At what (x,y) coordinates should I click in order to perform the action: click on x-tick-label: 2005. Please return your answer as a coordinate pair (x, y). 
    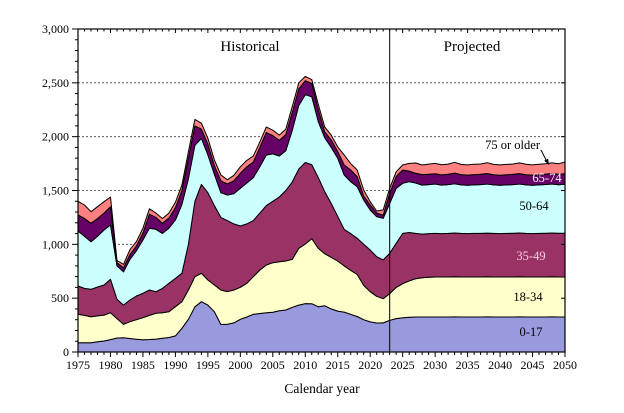
    Looking at the image, I should click on (273, 365).